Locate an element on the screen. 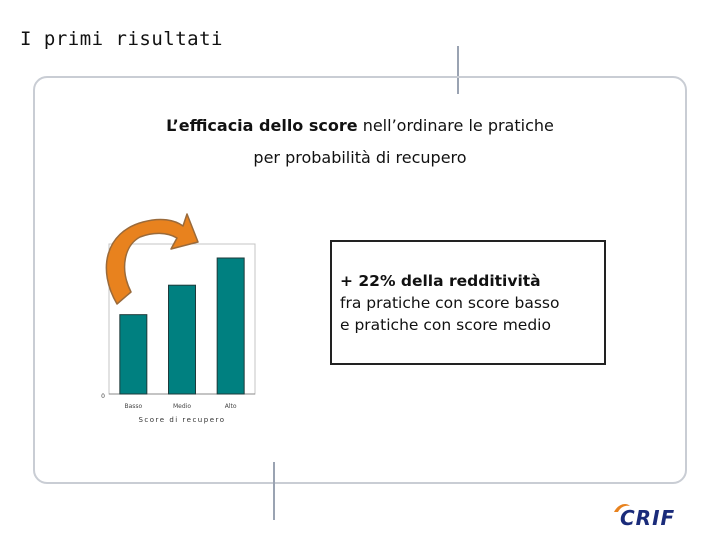 The height and width of the screenshot is (540, 720). subtitle-line-2: per probabilità di recupero is located at coordinates (360, 157).